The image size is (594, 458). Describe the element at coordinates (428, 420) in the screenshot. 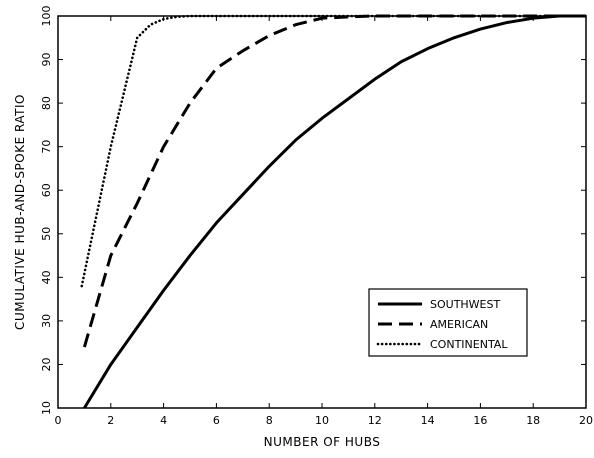

I see `x-tick-label: 14` at that location.